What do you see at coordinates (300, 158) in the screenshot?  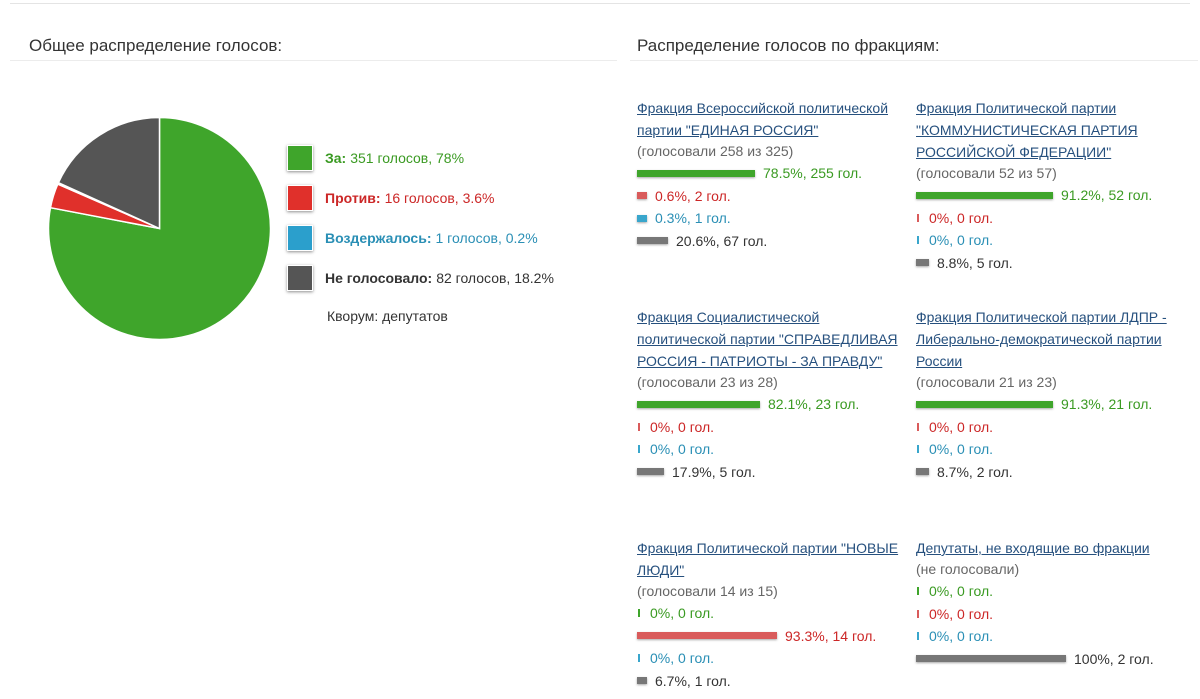 I see `legend-swatch-for` at bounding box center [300, 158].